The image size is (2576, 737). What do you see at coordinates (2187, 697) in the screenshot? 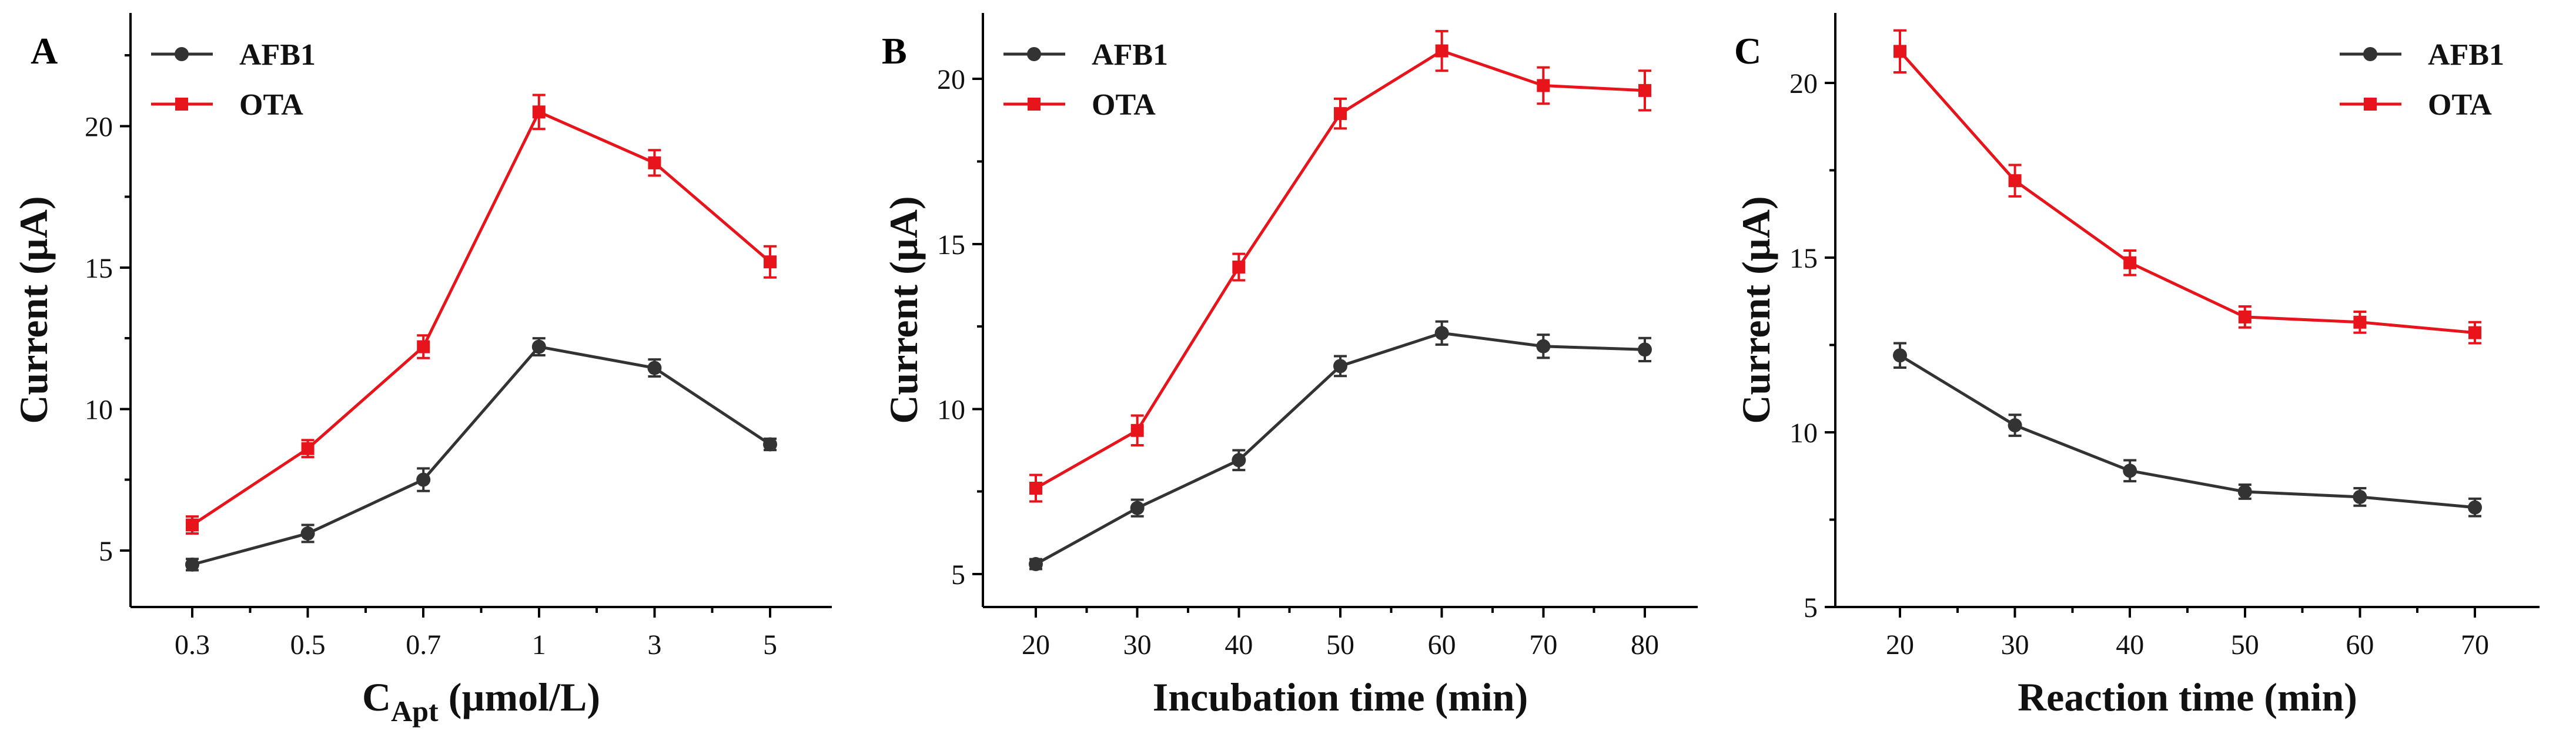
I see `x-axis-title: Reaction time (min)` at bounding box center [2187, 697].